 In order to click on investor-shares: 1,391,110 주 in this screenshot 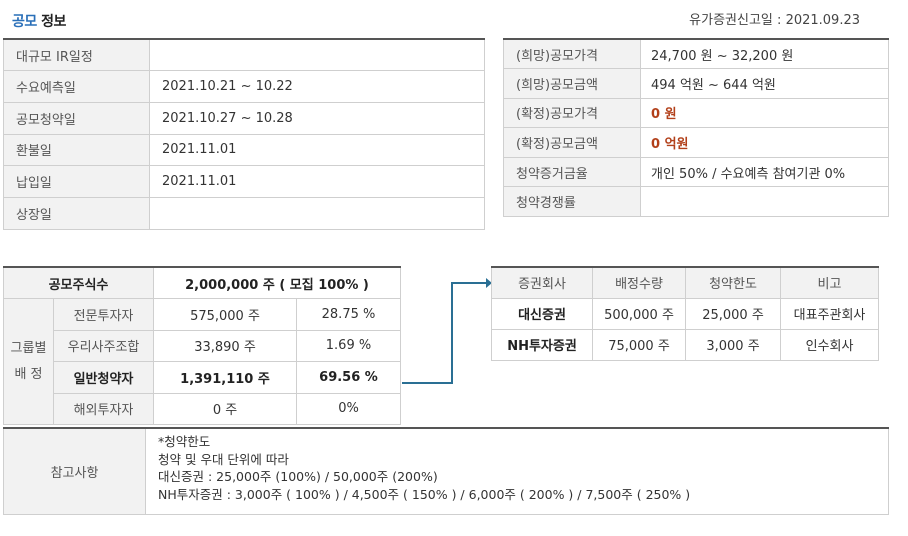, I will do `click(225, 377)`.